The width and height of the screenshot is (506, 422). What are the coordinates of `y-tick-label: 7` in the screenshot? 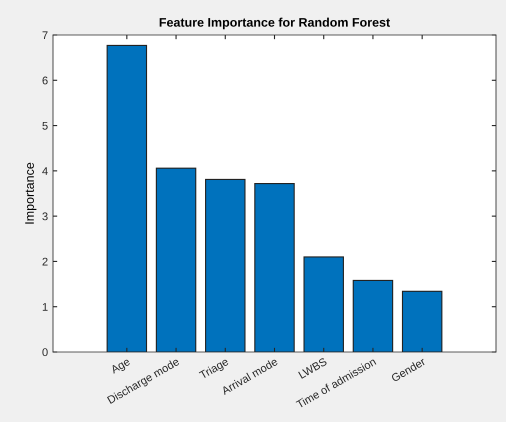 It's located at (45, 35).